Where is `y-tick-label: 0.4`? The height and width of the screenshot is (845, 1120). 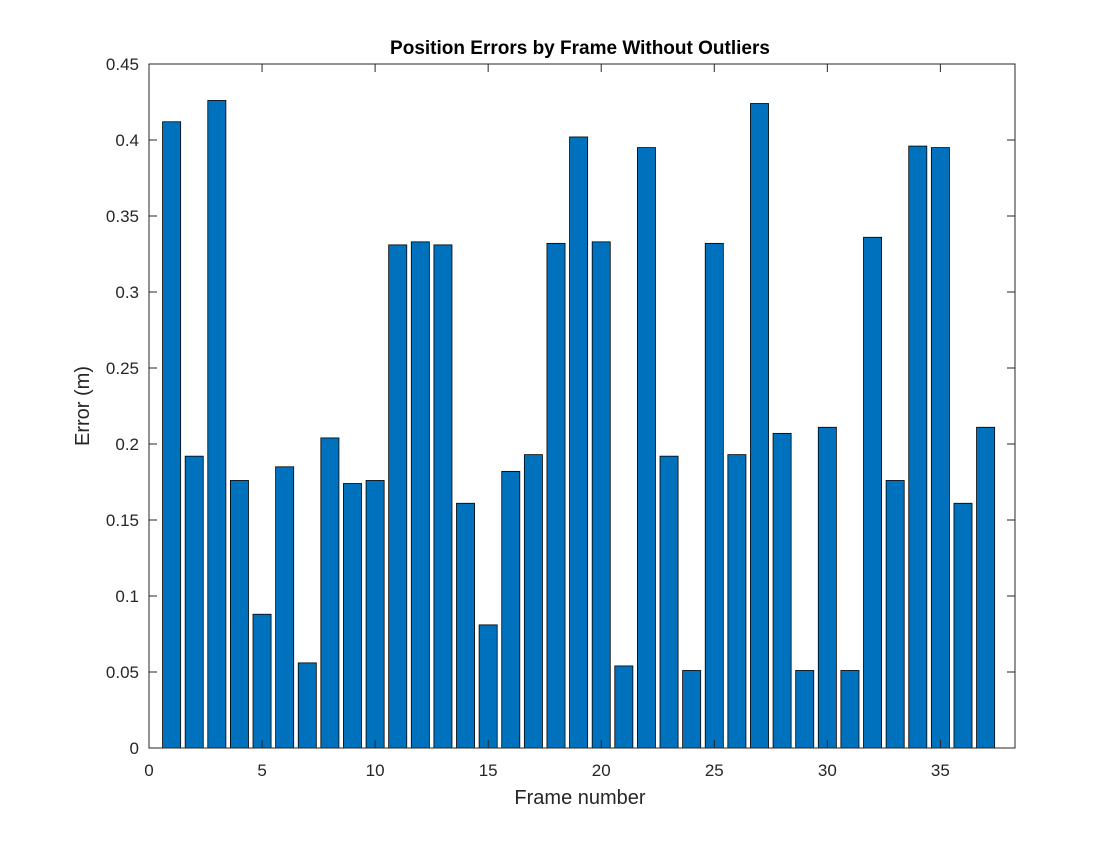
y-tick-label: 0.4 is located at coordinates (127, 140).